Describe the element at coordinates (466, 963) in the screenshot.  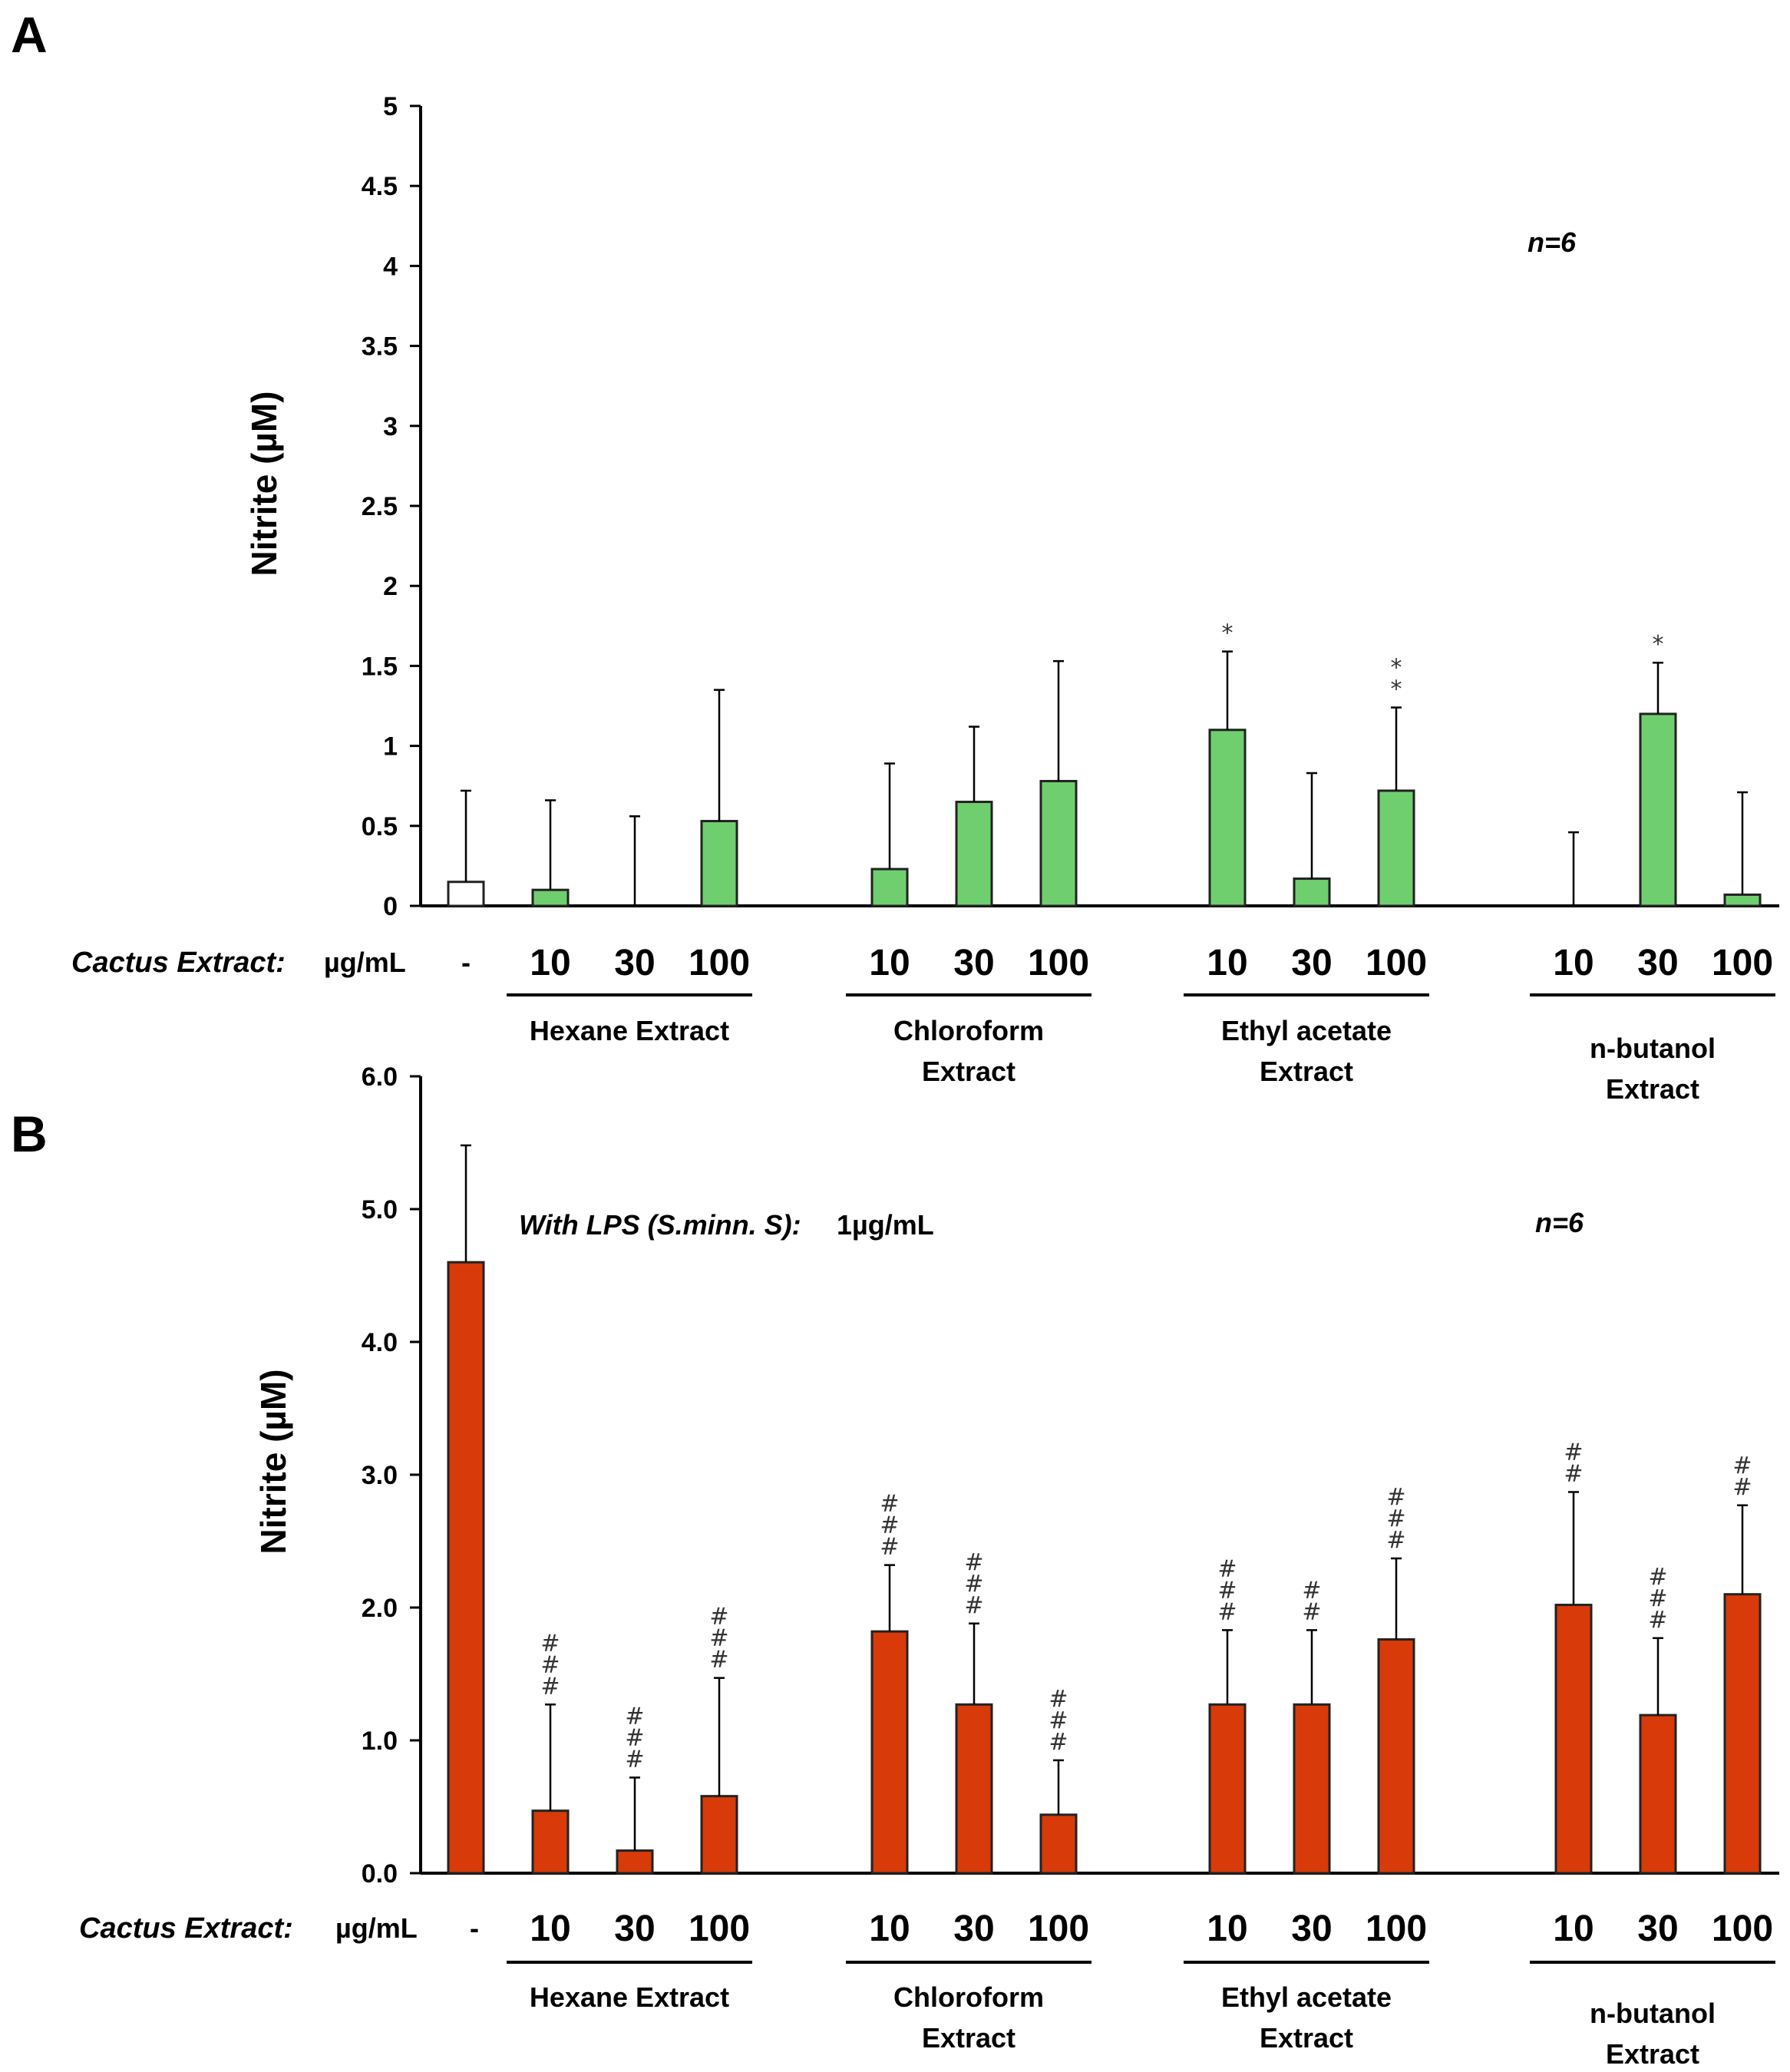
I see `panel-a-control-label: -` at that location.